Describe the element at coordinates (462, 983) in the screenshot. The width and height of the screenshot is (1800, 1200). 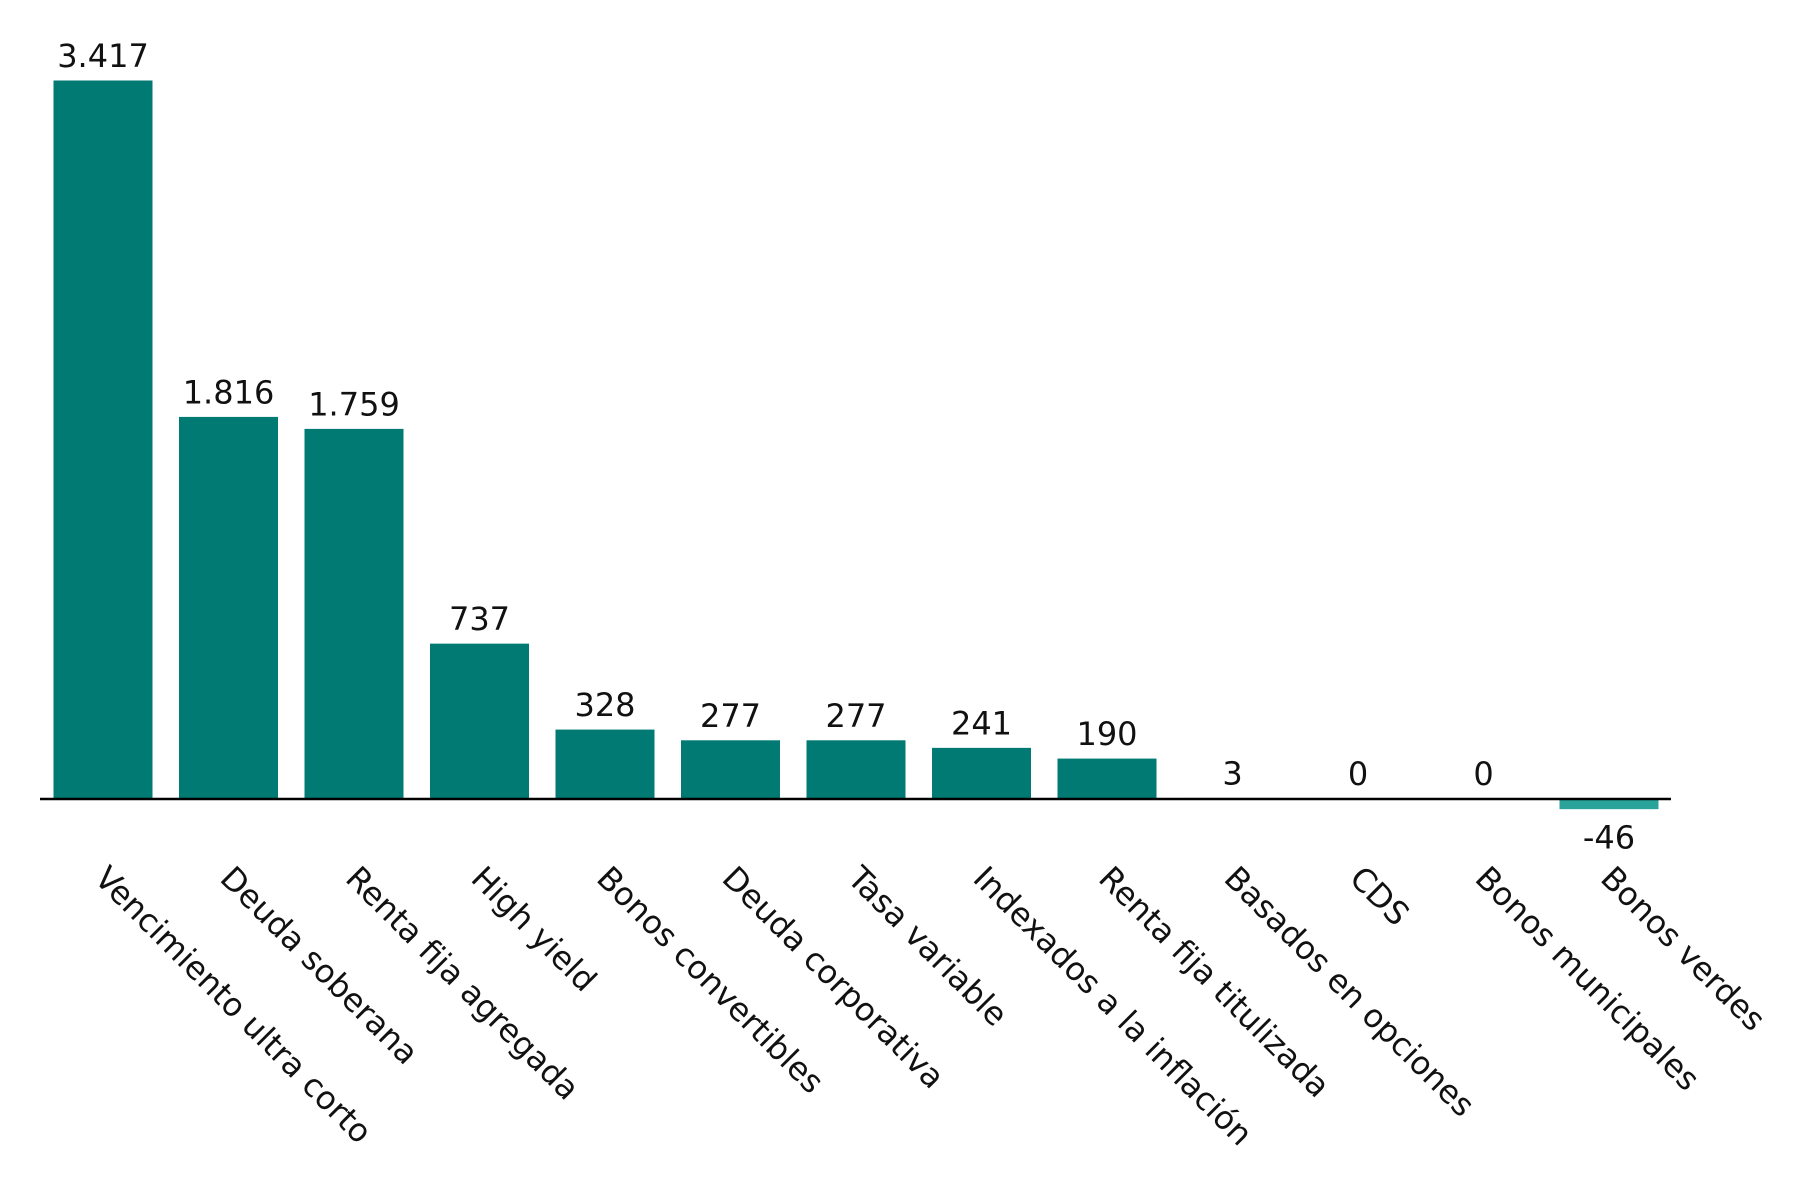
I see `x-tick-label: Renta fija agregada` at that location.